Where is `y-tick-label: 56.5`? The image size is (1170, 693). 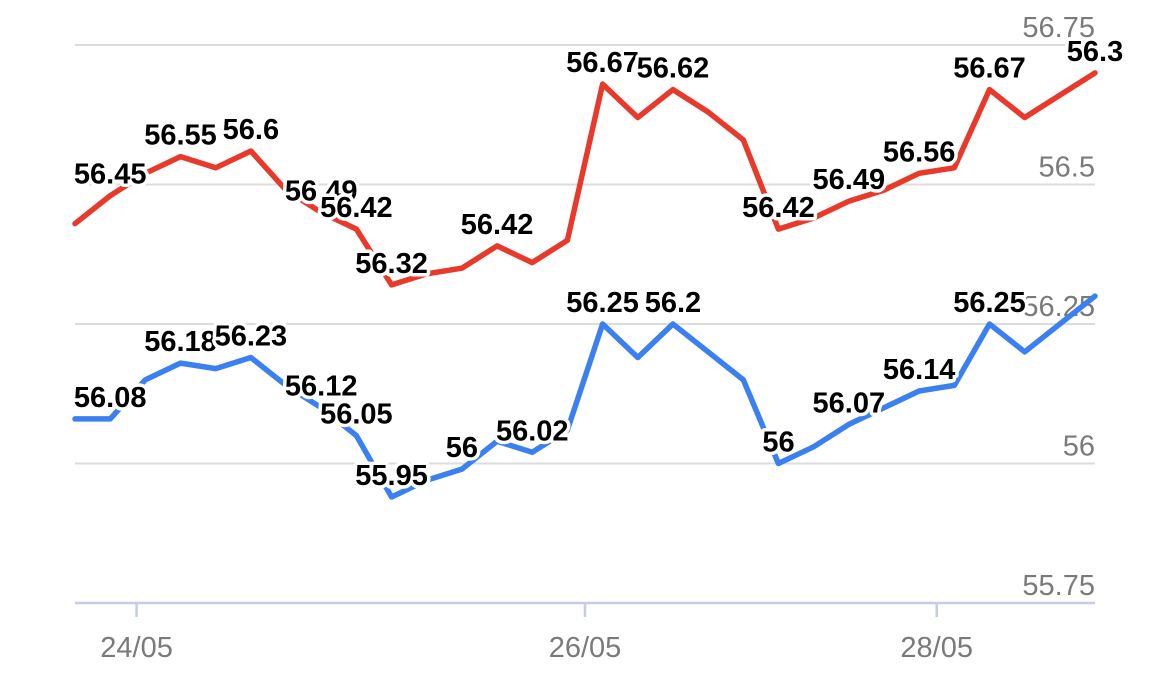 y-tick-label: 56.5 is located at coordinates (1067, 168).